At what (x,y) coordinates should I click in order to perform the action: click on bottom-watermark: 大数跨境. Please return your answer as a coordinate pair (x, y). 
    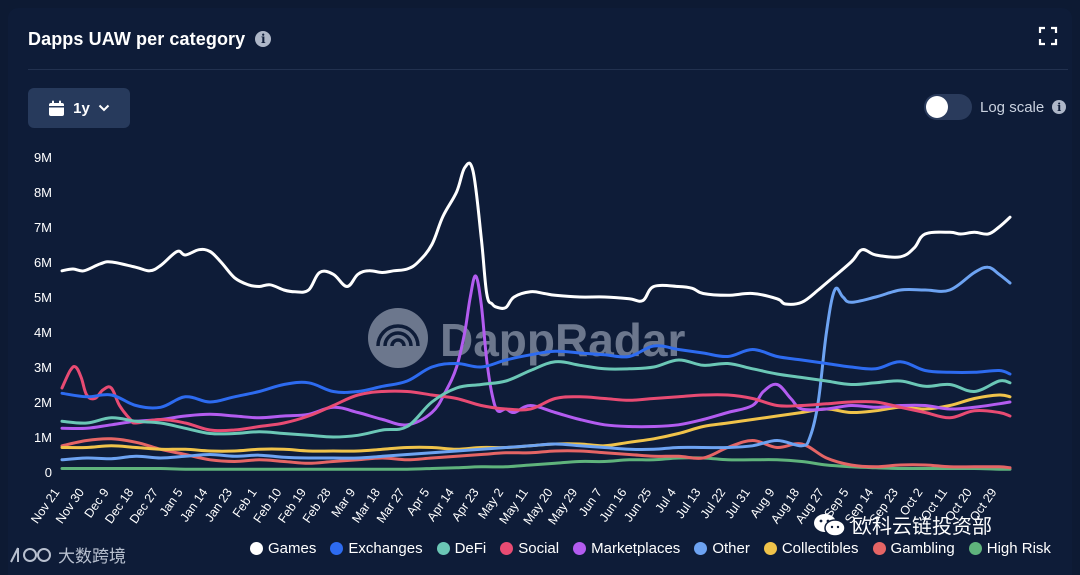
    Looking at the image, I should click on (67, 554).